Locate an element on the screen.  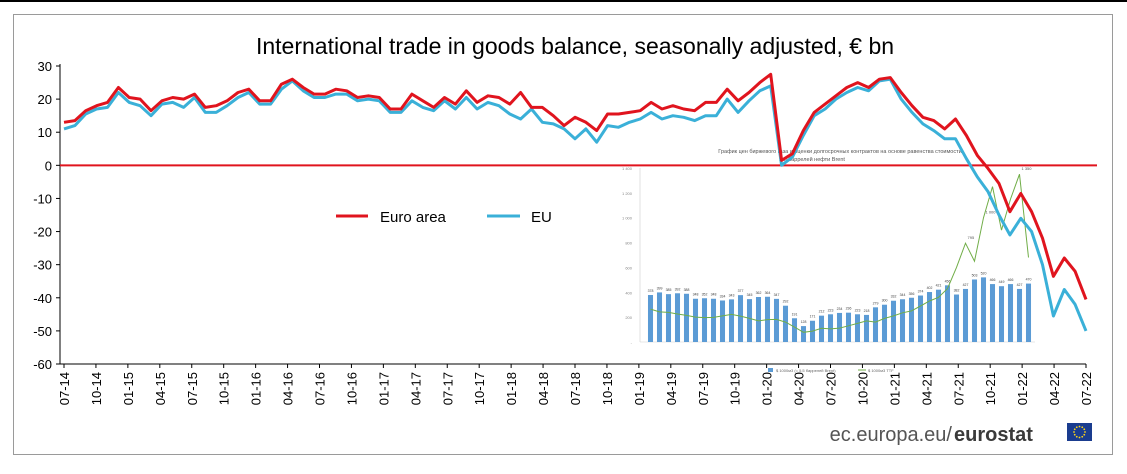
x-tick-label: 07-22 is located at coordinates (1086, 388).